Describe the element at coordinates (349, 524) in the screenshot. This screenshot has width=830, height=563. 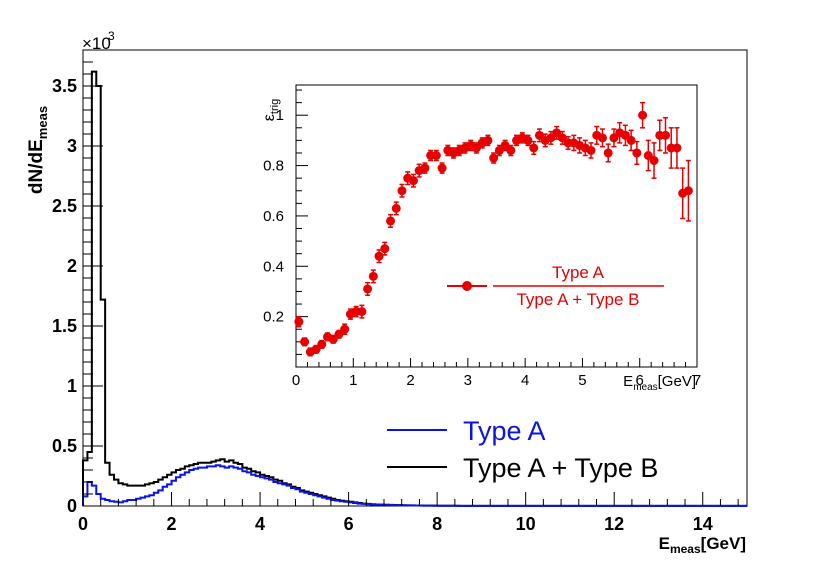
I see `main-x-tick-label: 6` at that location.